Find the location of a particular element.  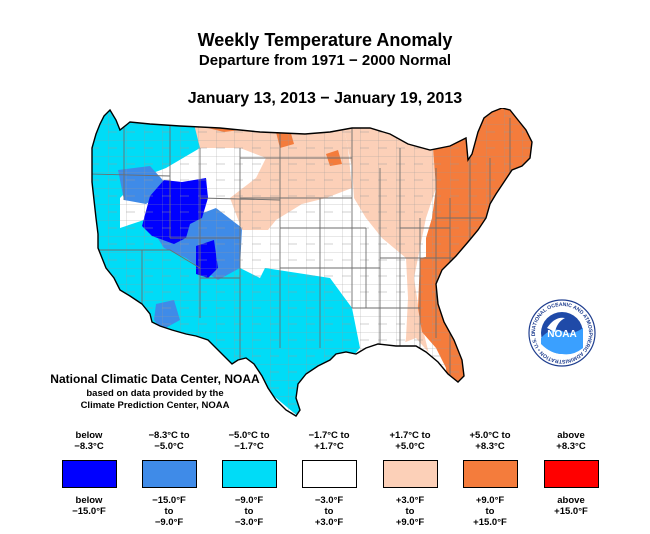

legend-item: −8.3°C to −5.0°C −15.0°F to −9.0°F is located at coordinates (169, 479).